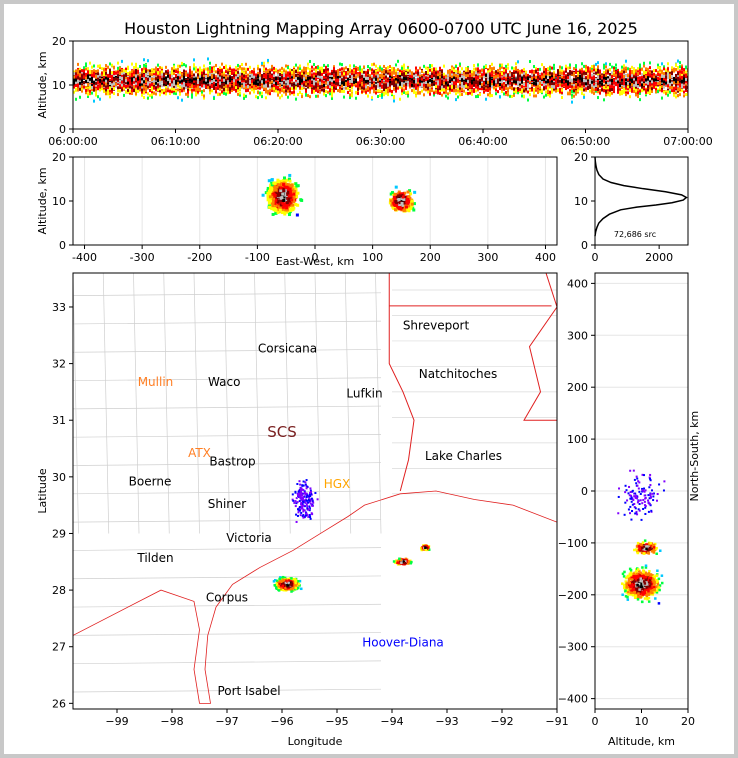  What do you see at coordinates (171, 721) in the screenshot?
I see `tick-label-lon: −98` at bounding box center [171, 721].